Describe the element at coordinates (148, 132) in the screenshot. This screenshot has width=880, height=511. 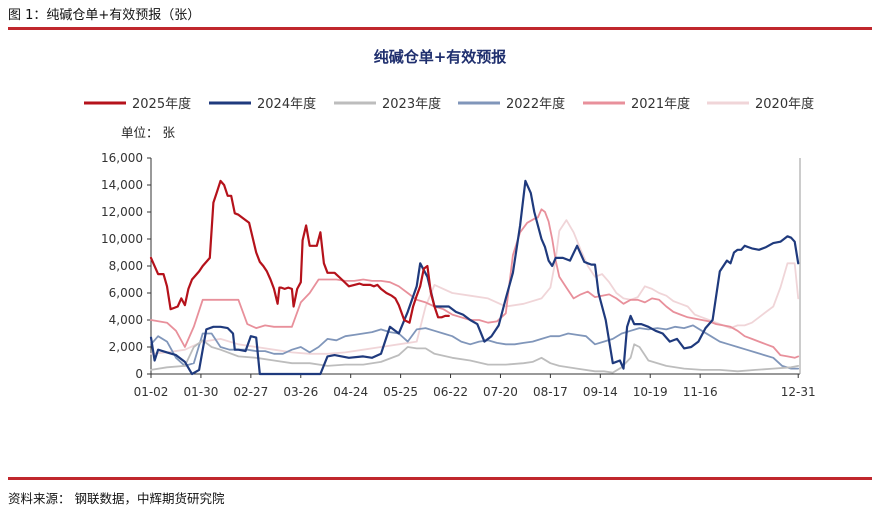
I see `unit-label: 单位： 张` at that location.